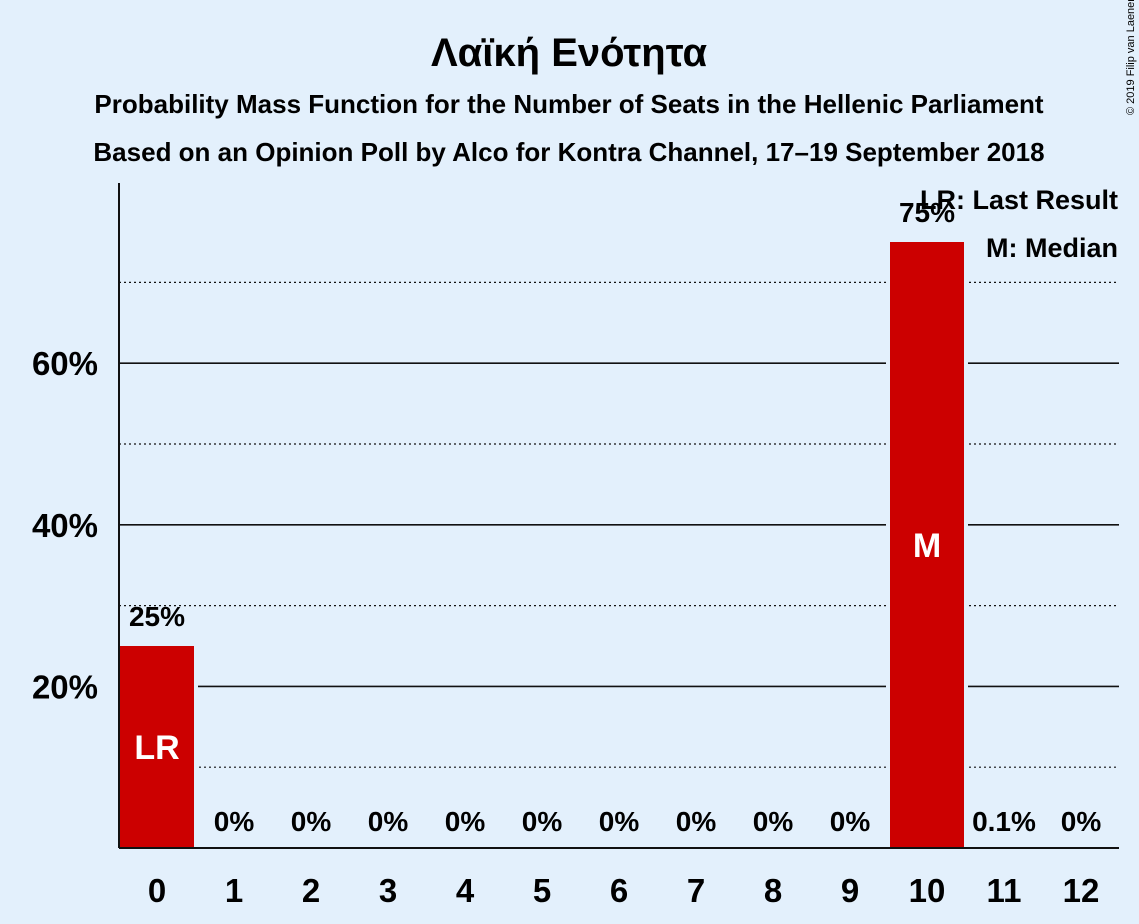  What do you see at coordinates (927, 890) in the screenshot?
I see `x-tick-label: 10` at bounding box center [927, 890].